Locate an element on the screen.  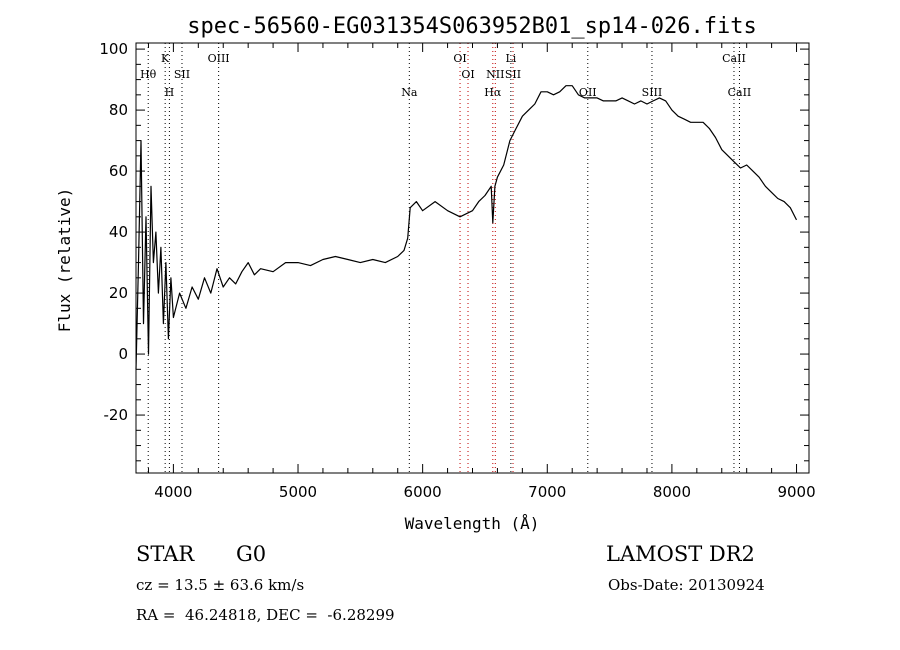
marker-label: Hα is located at coordinates (493, 92).